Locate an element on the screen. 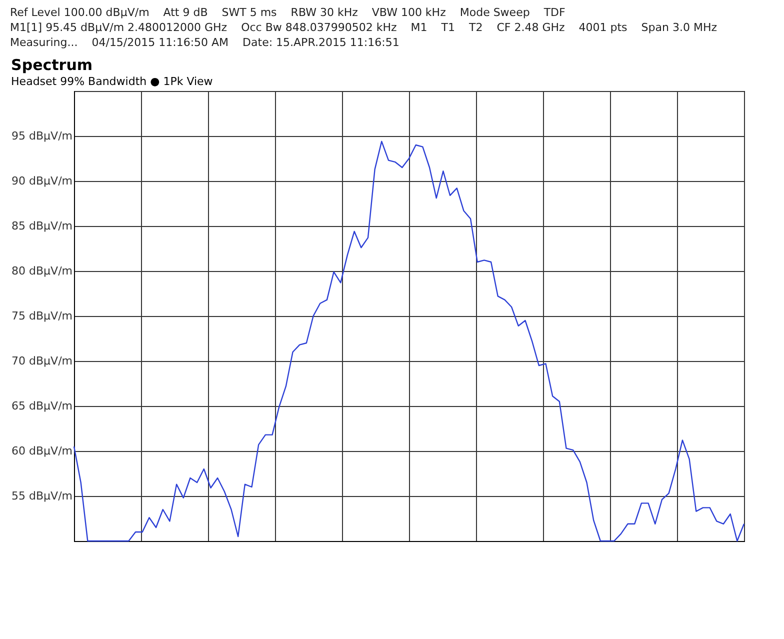 The image size is (784, 639). text: M1[1] 95.45 dBµV/m 2.480012000 GHz is located at coordinates (119, 27).